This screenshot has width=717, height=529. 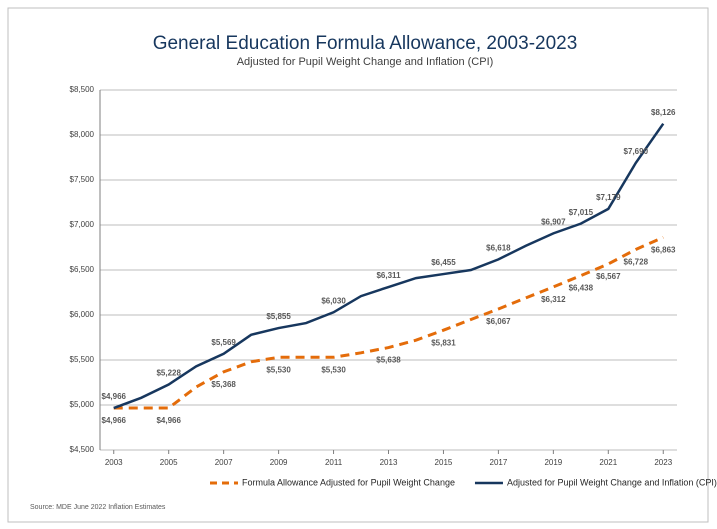 What do you see at coordinates (223, 342) in the screenshot?
I see `data-label: $5,569` at bounding box center [223, 342].